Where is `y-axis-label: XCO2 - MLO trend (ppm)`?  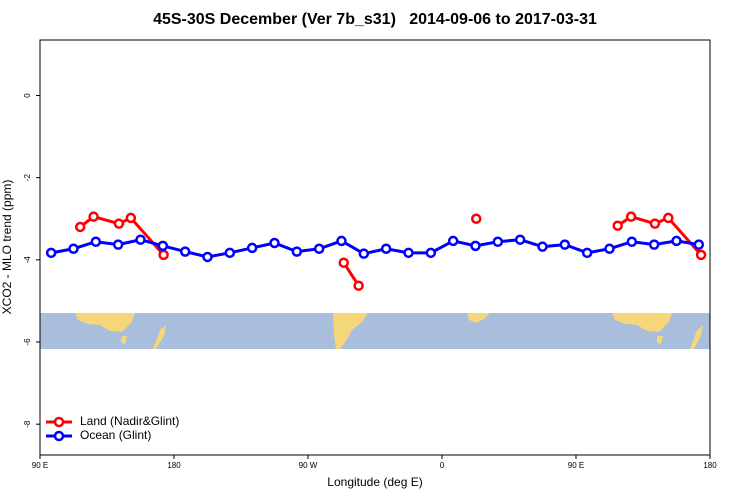
y-axis-label: XCO2 - MLO trend (ppm) is located at coordinates (7, 247).